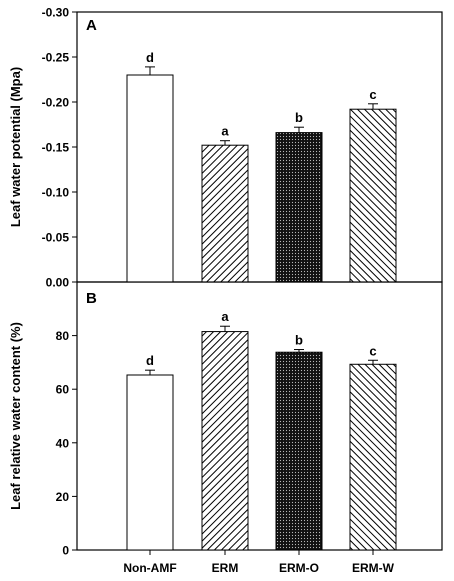 The width and height of the screenshot is (454, 581). I want to click on panel-a-y-axis: 0.00 -0.05 -0.10 -0.15 -0.20 -0.25 -0.30, so click(59, 148).